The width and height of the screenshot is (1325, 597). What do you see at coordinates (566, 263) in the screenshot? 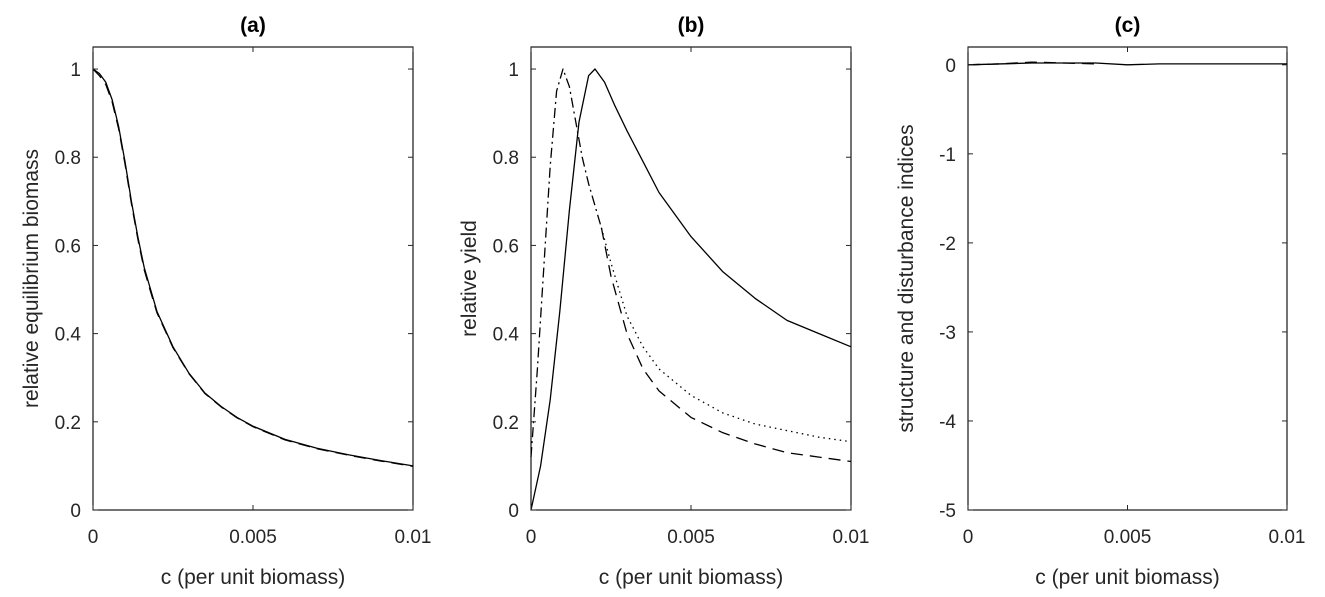
I see `series-line-dashdot` at bounding box center [566, 263].